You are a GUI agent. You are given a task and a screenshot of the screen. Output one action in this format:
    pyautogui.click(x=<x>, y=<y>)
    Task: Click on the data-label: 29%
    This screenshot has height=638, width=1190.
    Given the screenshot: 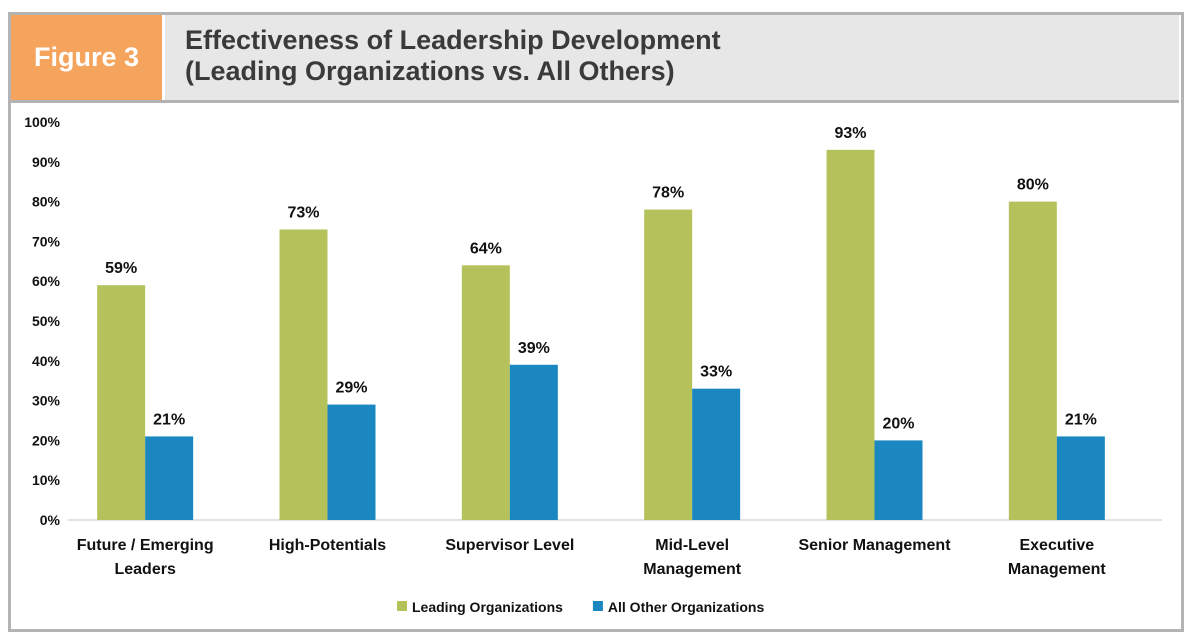 What is the action you would take?
    pyautogui.click(x=351, y=388)
    